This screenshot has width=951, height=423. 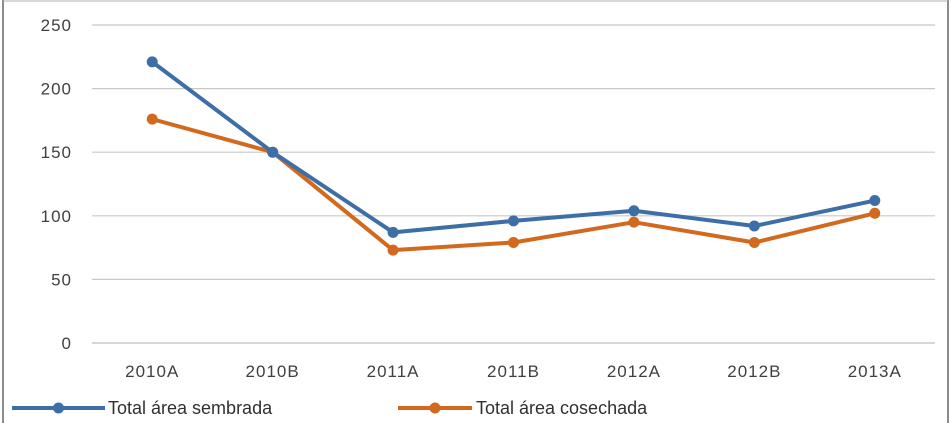 What do you see at coordinates (875, 371) in the screenshot?
I see `x-tick-label: 2013A` at bounding box center [875, 371].